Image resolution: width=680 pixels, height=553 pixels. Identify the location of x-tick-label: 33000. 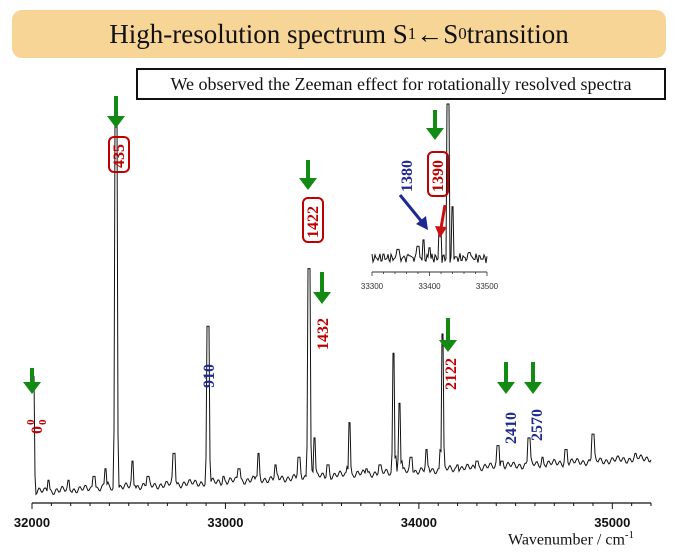
(225, 522).